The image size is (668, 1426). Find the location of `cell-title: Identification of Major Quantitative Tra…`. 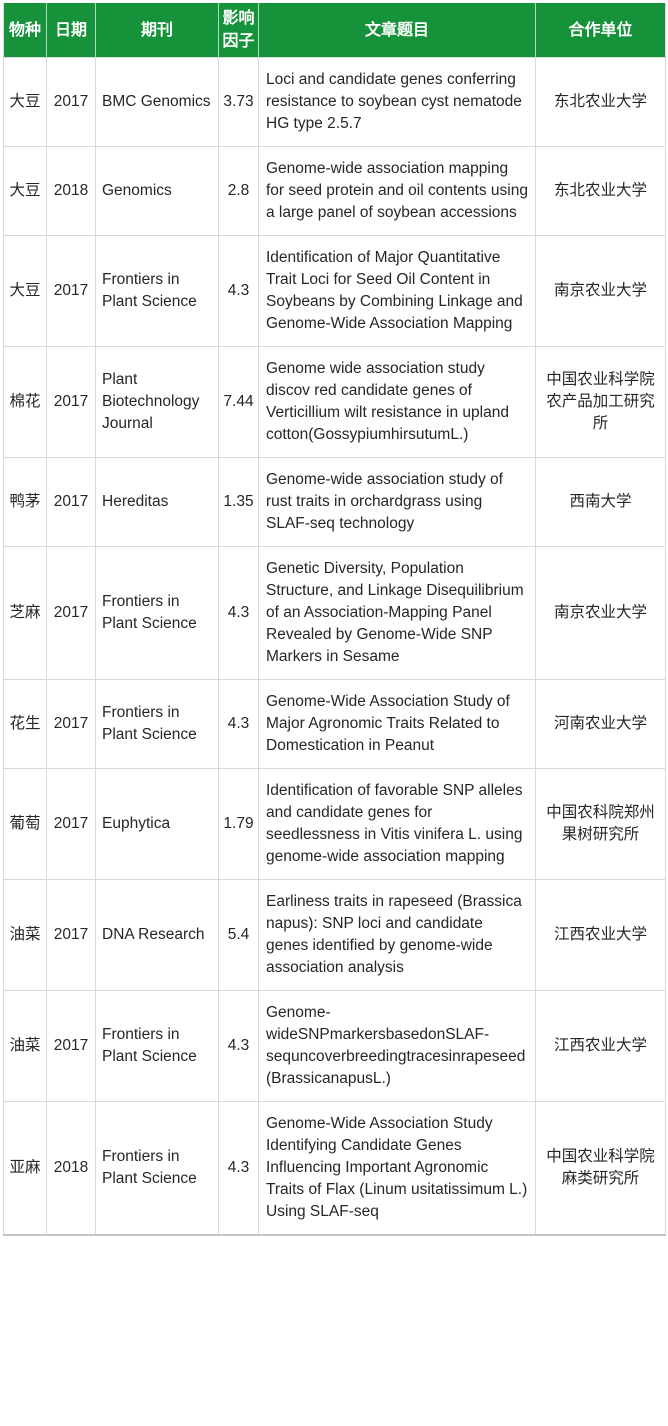

cell-title: Identification of Major Quantitative Tra… is located at coordinates (397, 291).